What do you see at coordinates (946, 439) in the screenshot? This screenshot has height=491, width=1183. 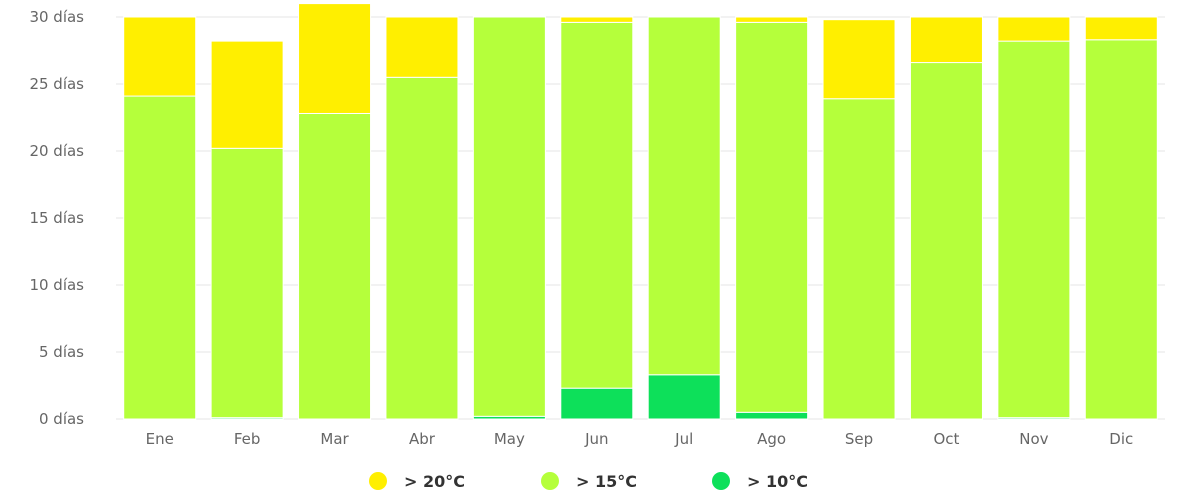 I see `x-tick-label: Oct` at bounding box center [946, 439].